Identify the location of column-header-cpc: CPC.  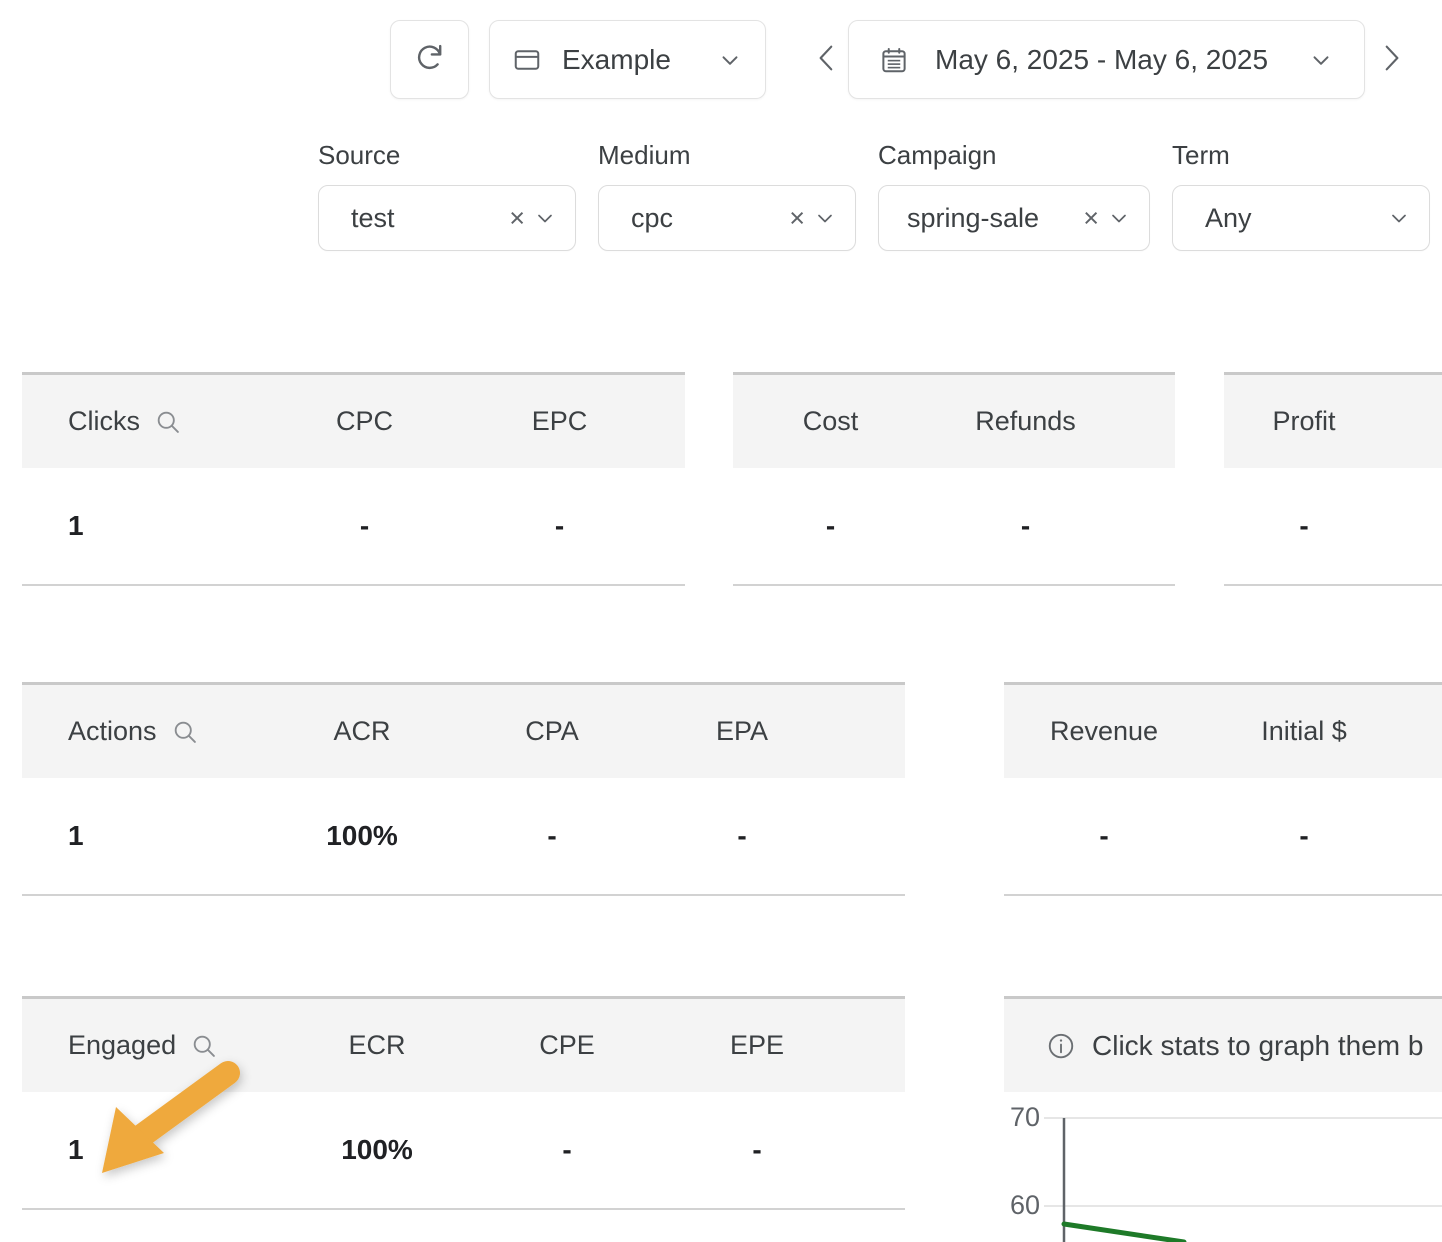
(364, 421).